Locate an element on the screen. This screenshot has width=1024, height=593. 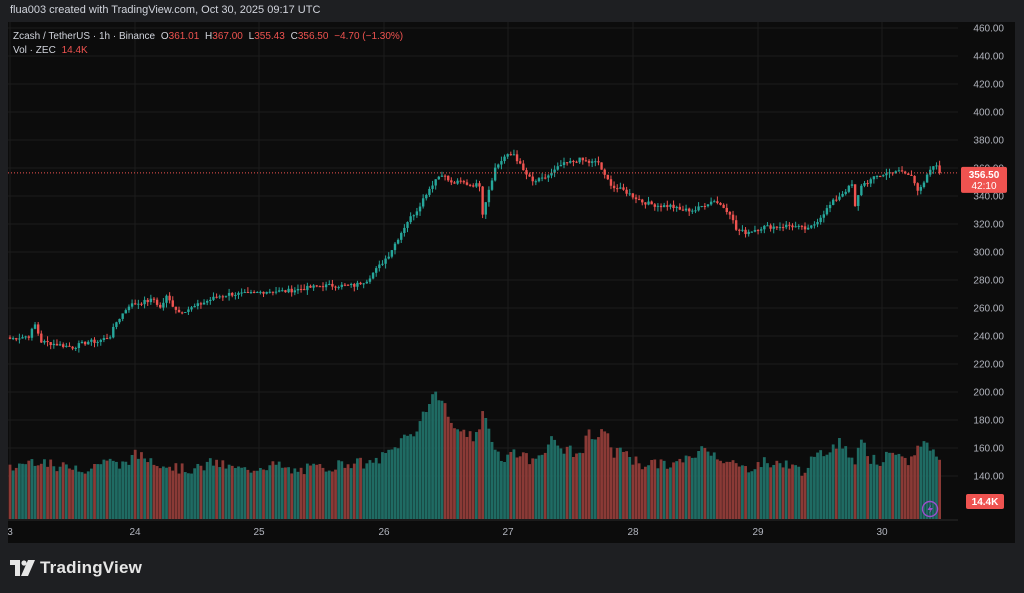
volume-badge: 14.4K is located at coordinates (985, 501).